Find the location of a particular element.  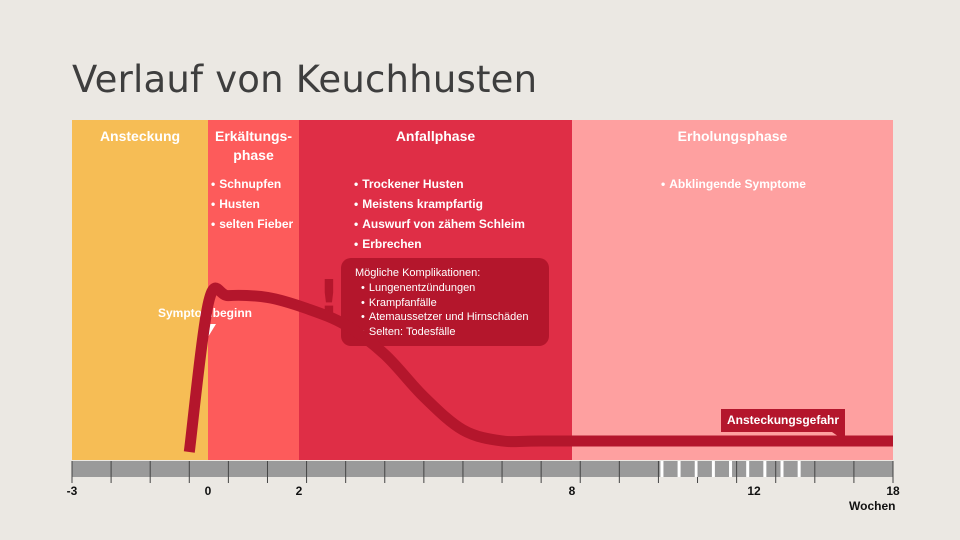

complication-item: Krampfanfälle is located at coordinates (455, 303).